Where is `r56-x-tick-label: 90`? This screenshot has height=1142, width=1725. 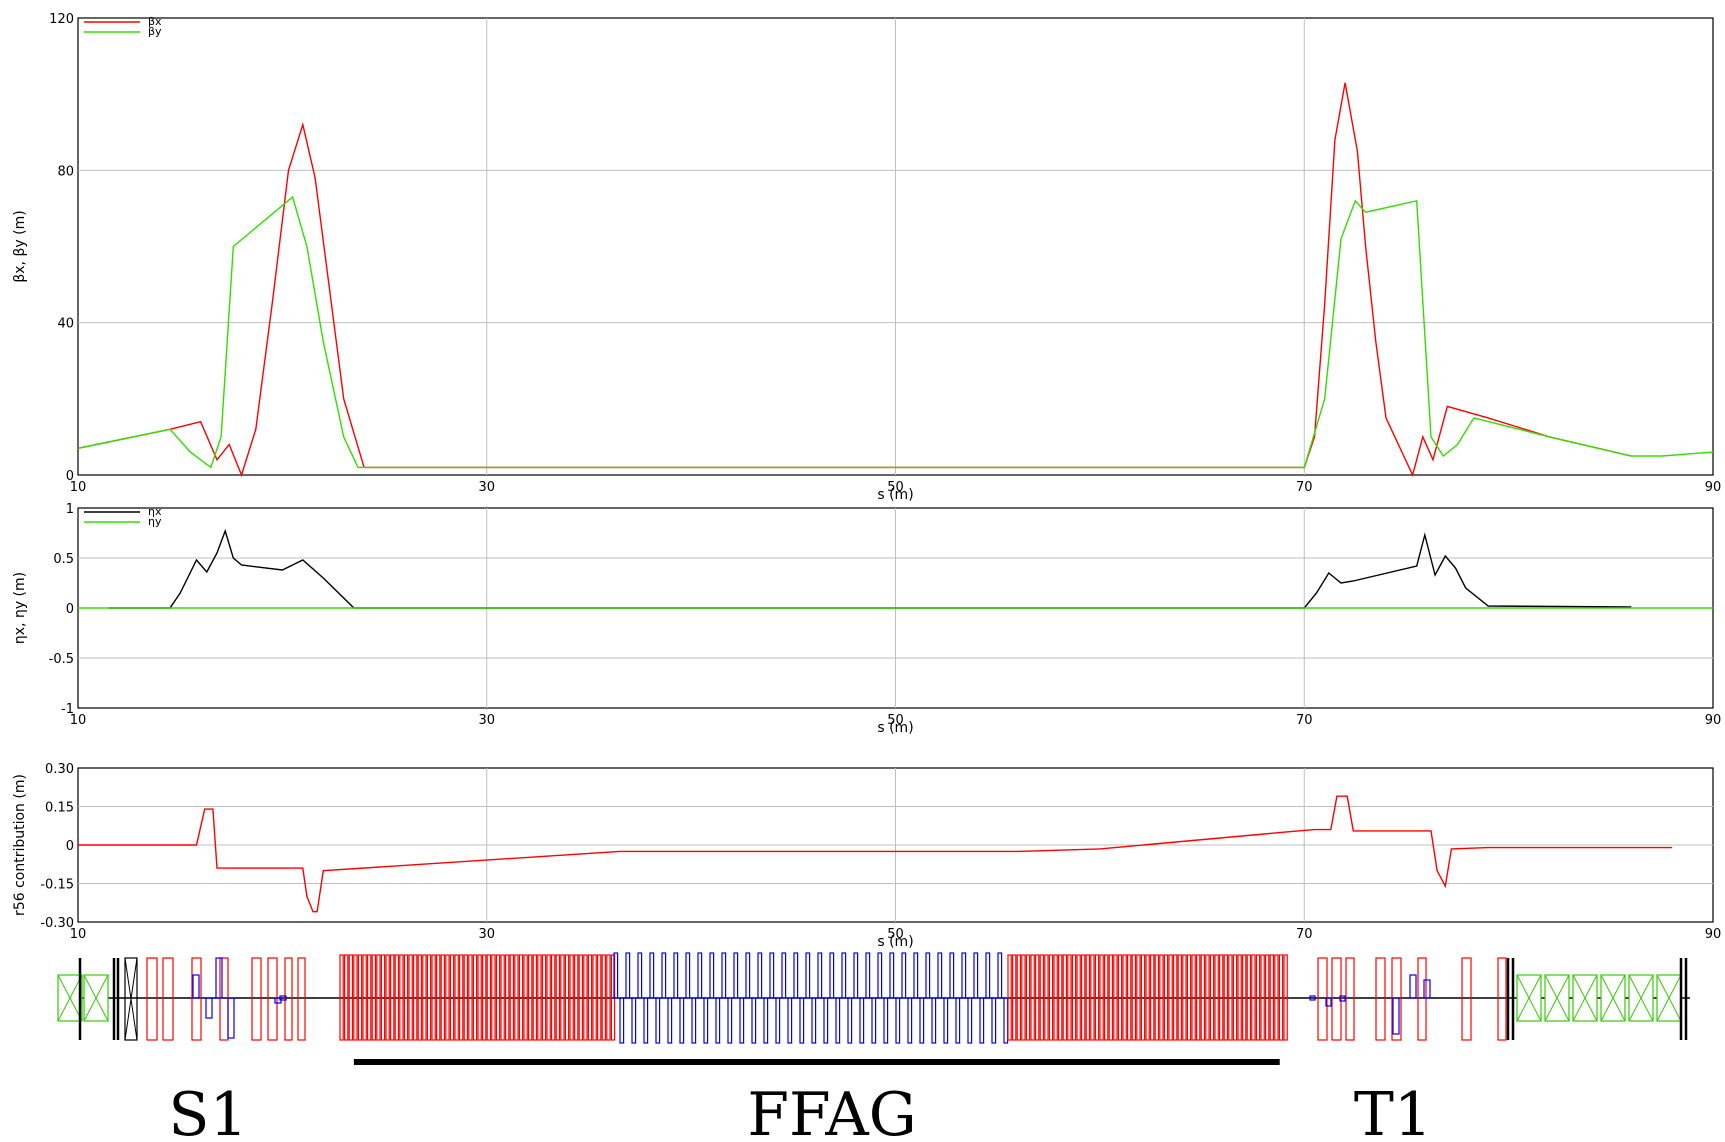 r56-x-tick-label: 90 is located at coordinates (1713, 934).